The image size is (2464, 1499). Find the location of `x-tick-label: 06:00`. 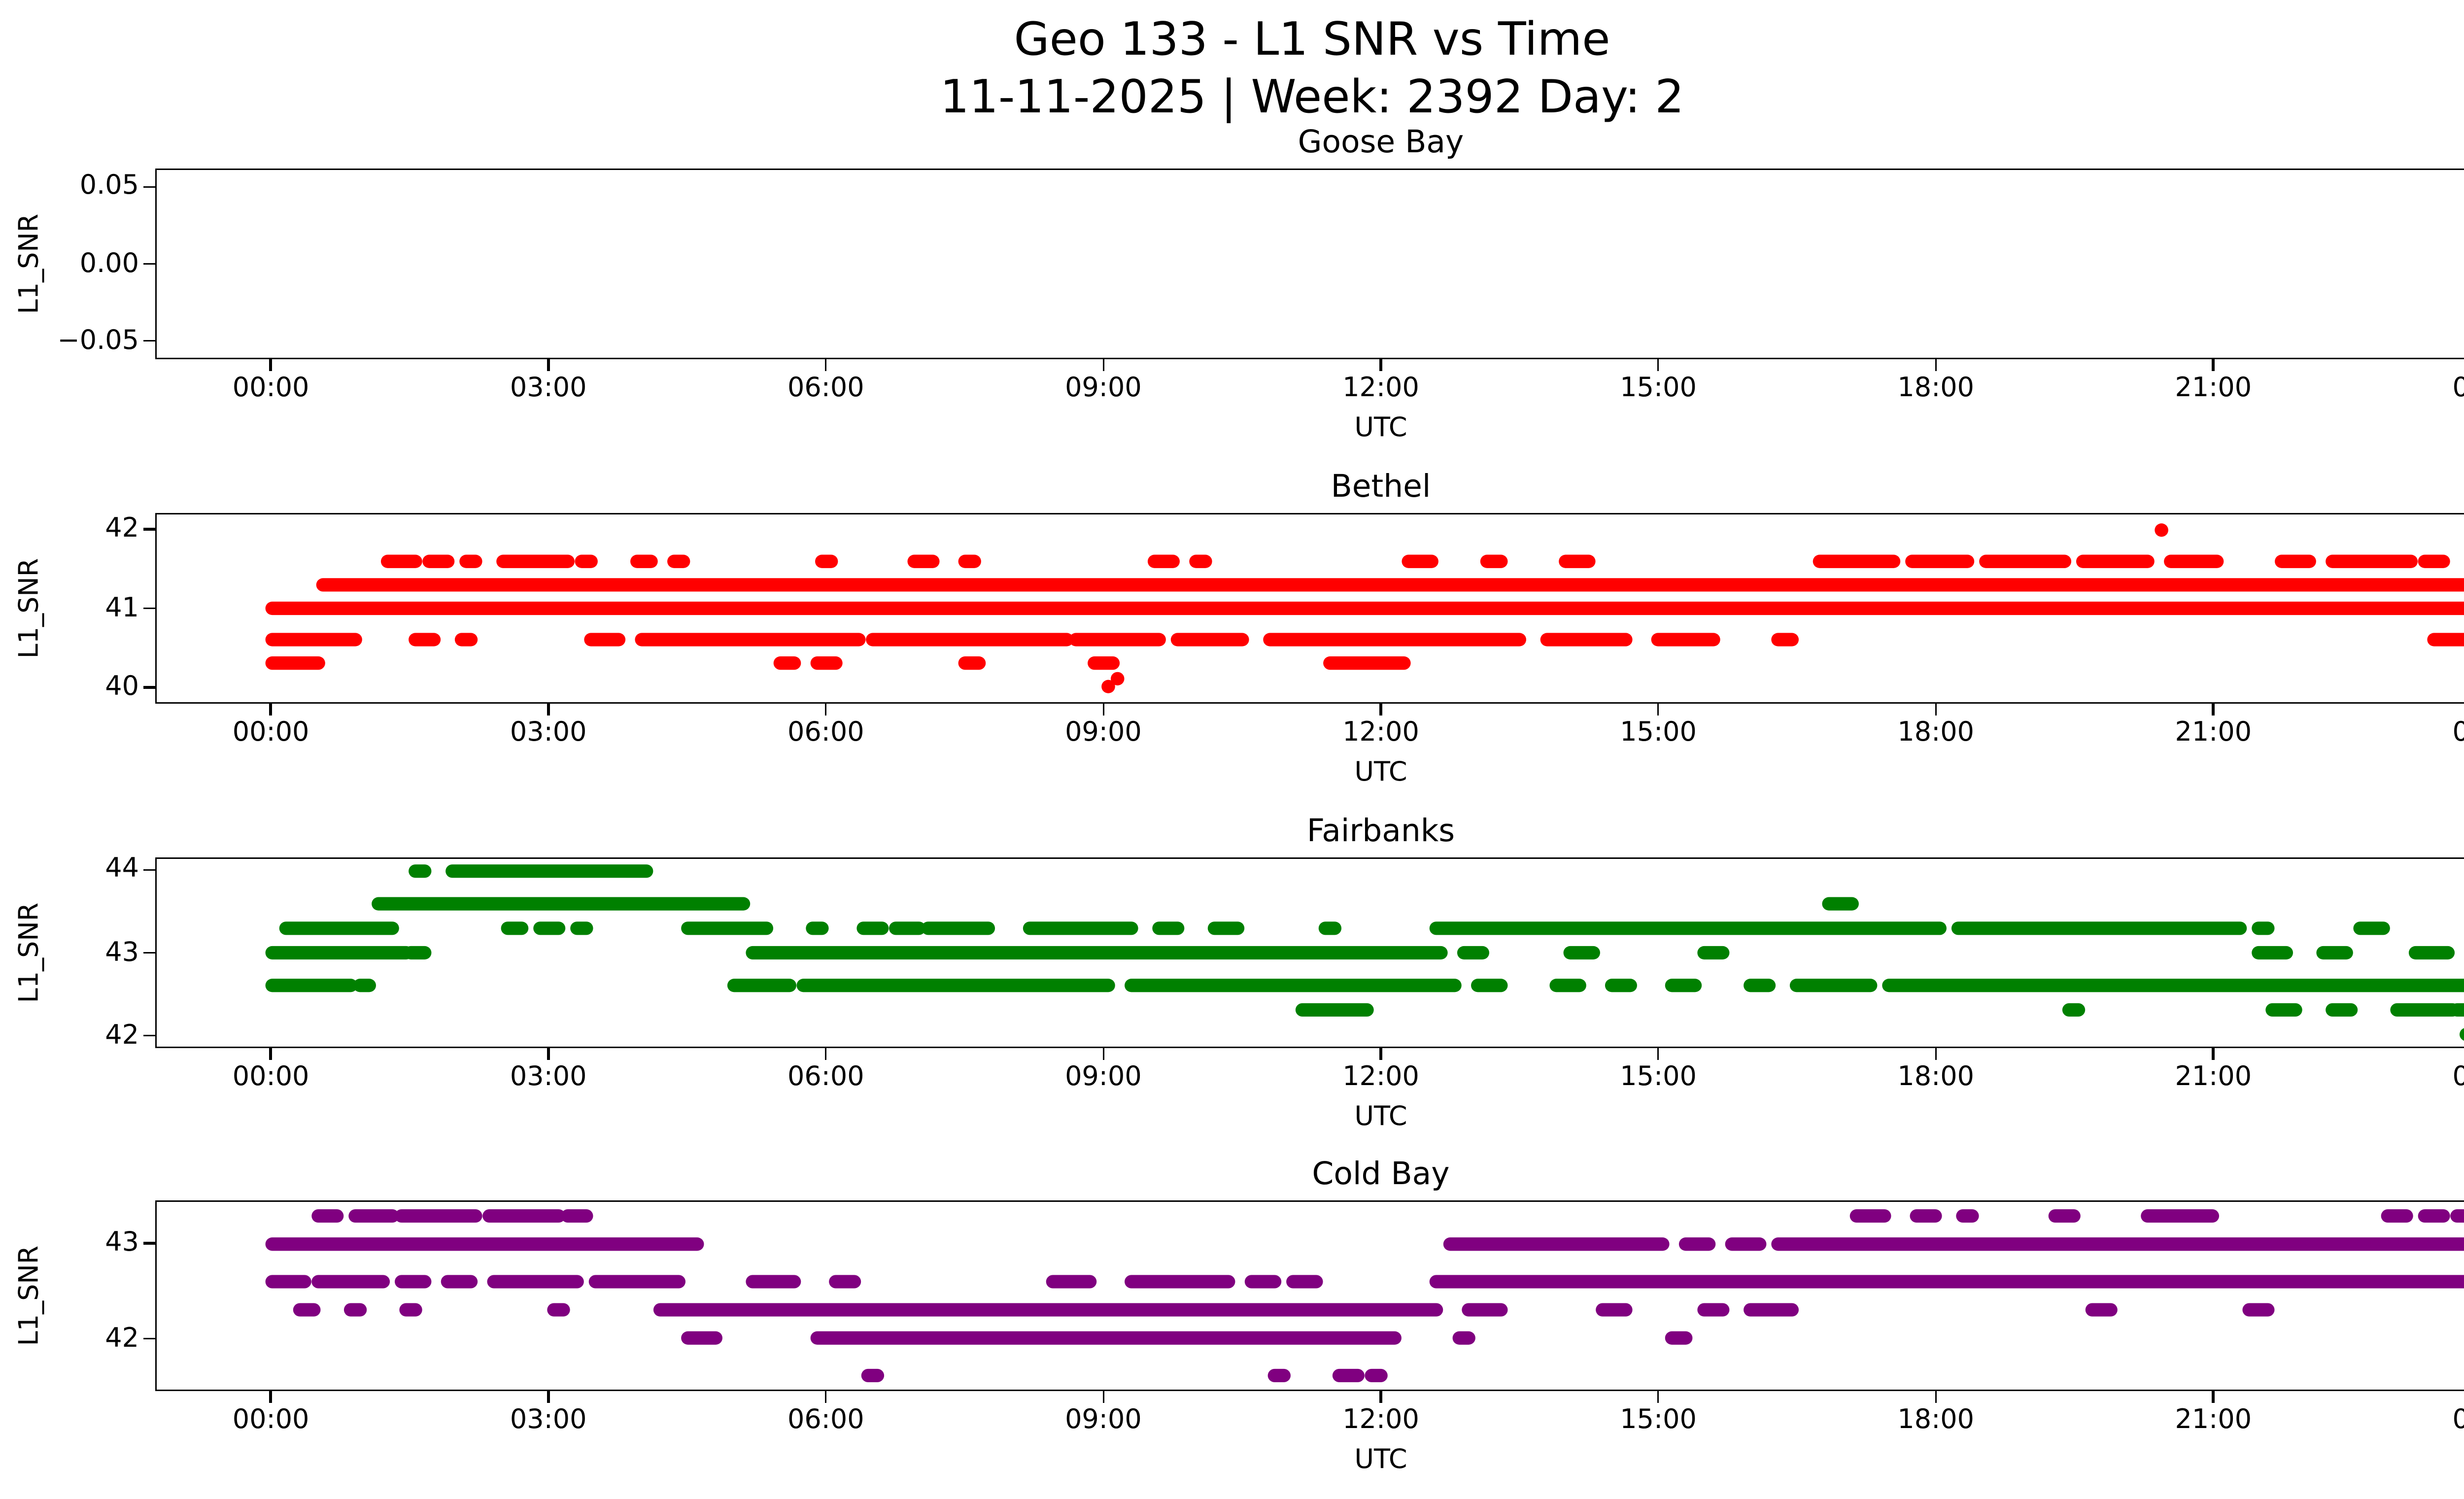

x-tick-label: 06:00 is located at coordinates (825, 733).